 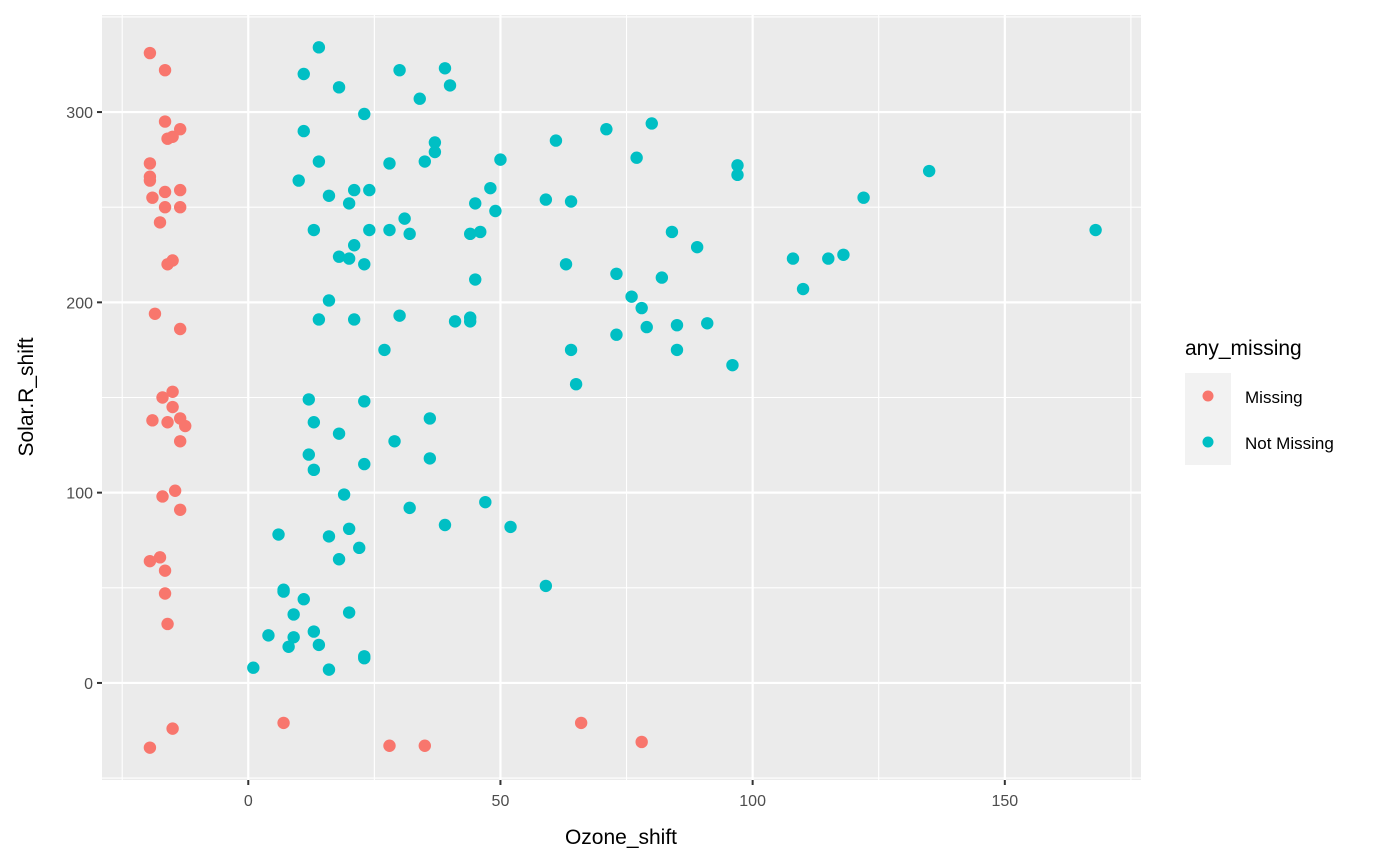 What do you see at coordinates (631, 795) in the screenshot?
I see `x-axis: 0 50 100 150` at bounding box center [631, 795].